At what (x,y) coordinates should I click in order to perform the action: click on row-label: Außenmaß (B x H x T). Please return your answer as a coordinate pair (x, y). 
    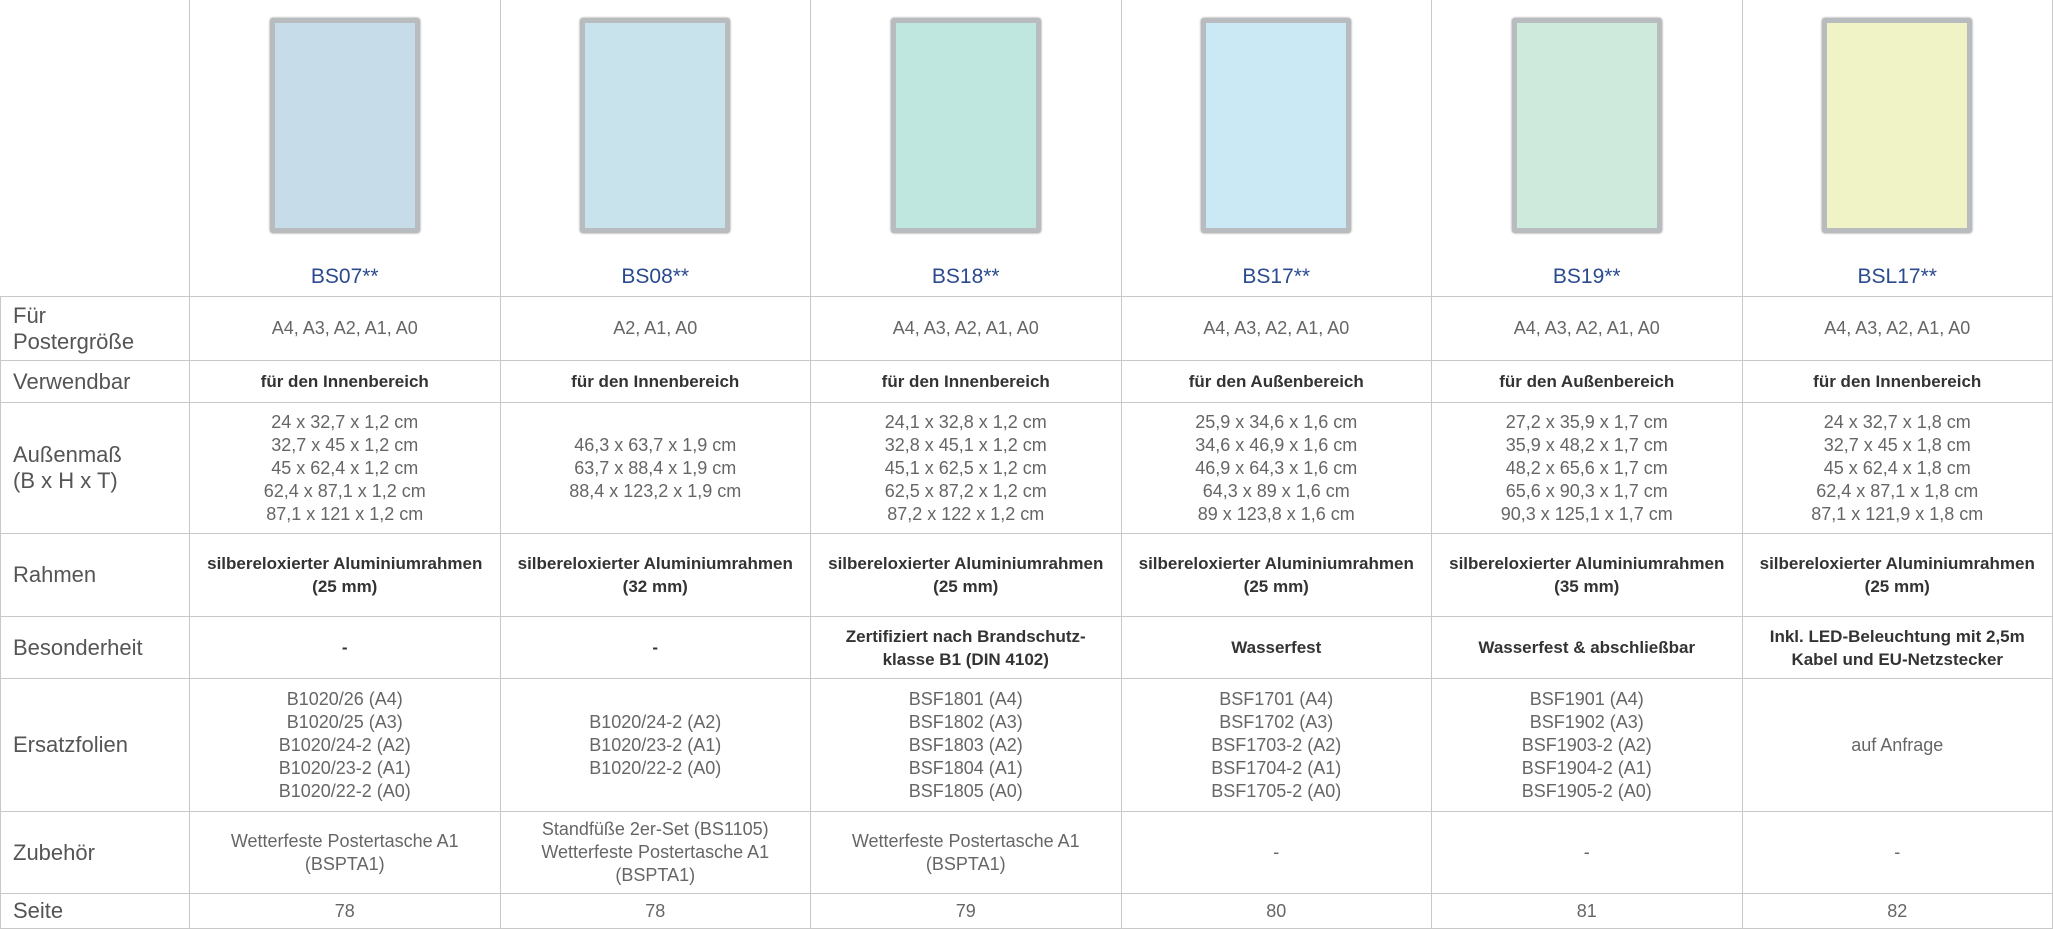
    Looking at the image, I should click on (95, 468).